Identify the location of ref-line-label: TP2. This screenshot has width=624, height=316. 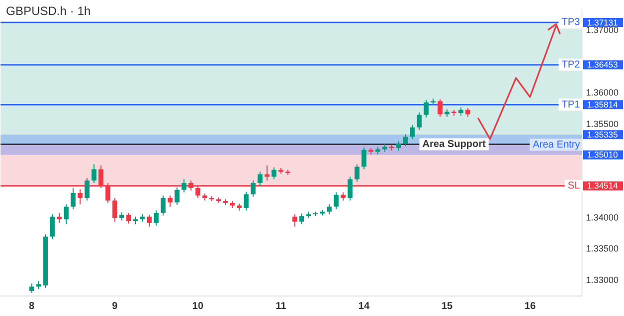
(571, 65).